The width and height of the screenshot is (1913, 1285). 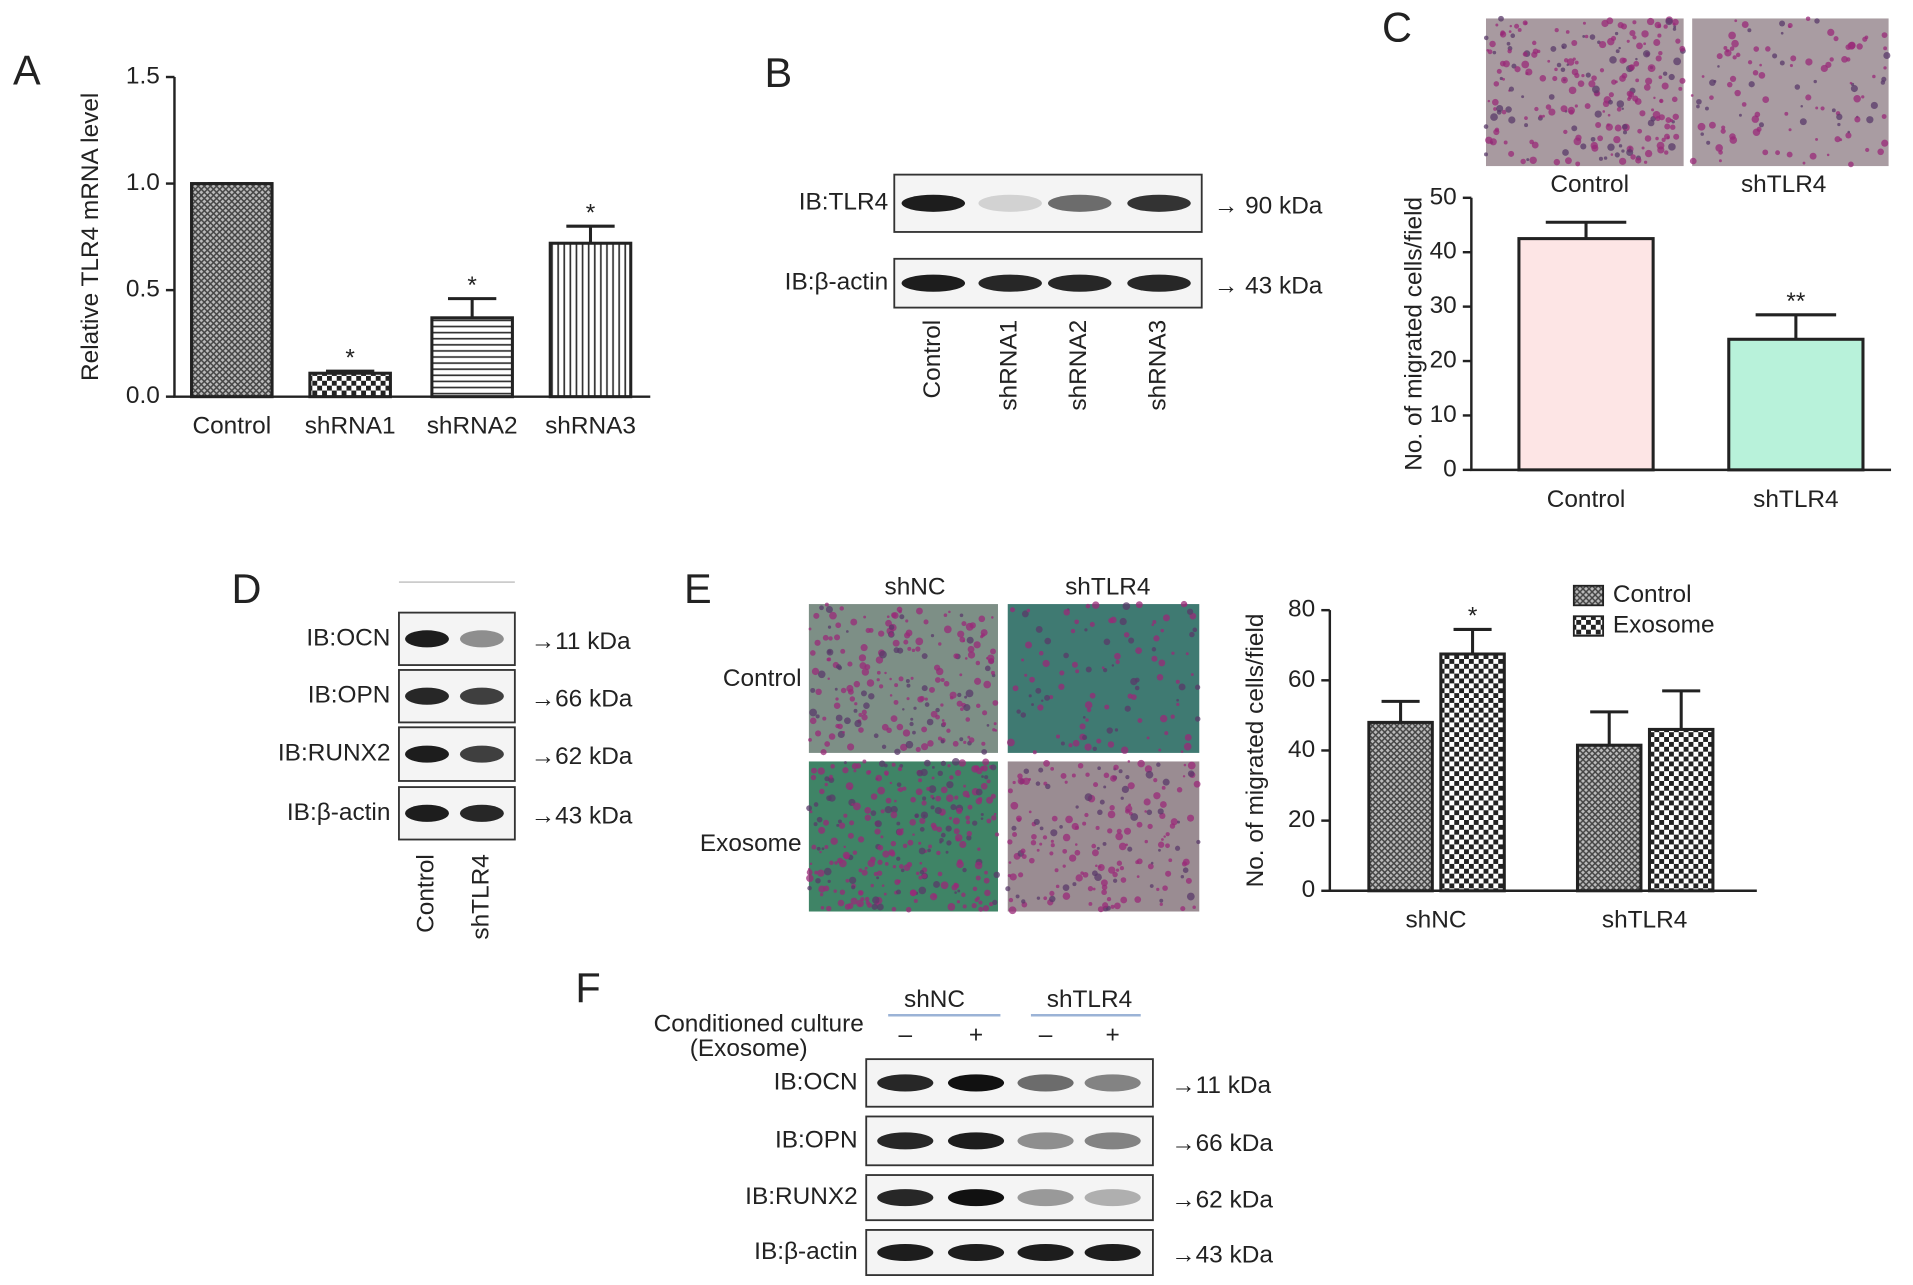 What do you see at coordinates (915, 587) in the screenshot?
I see `micrograph-label: shNC` at bounding box center [915, 587].